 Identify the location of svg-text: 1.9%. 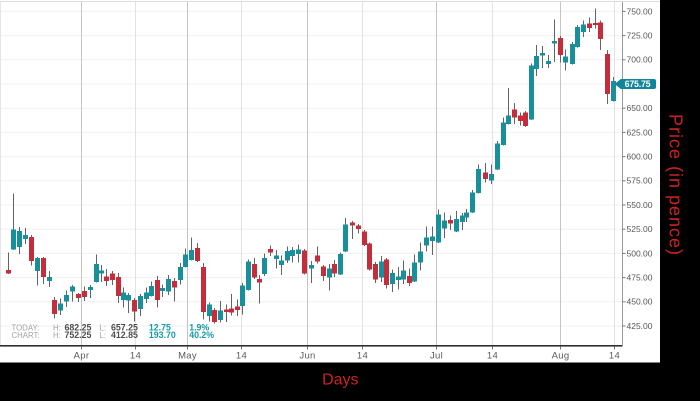
(199, 327).